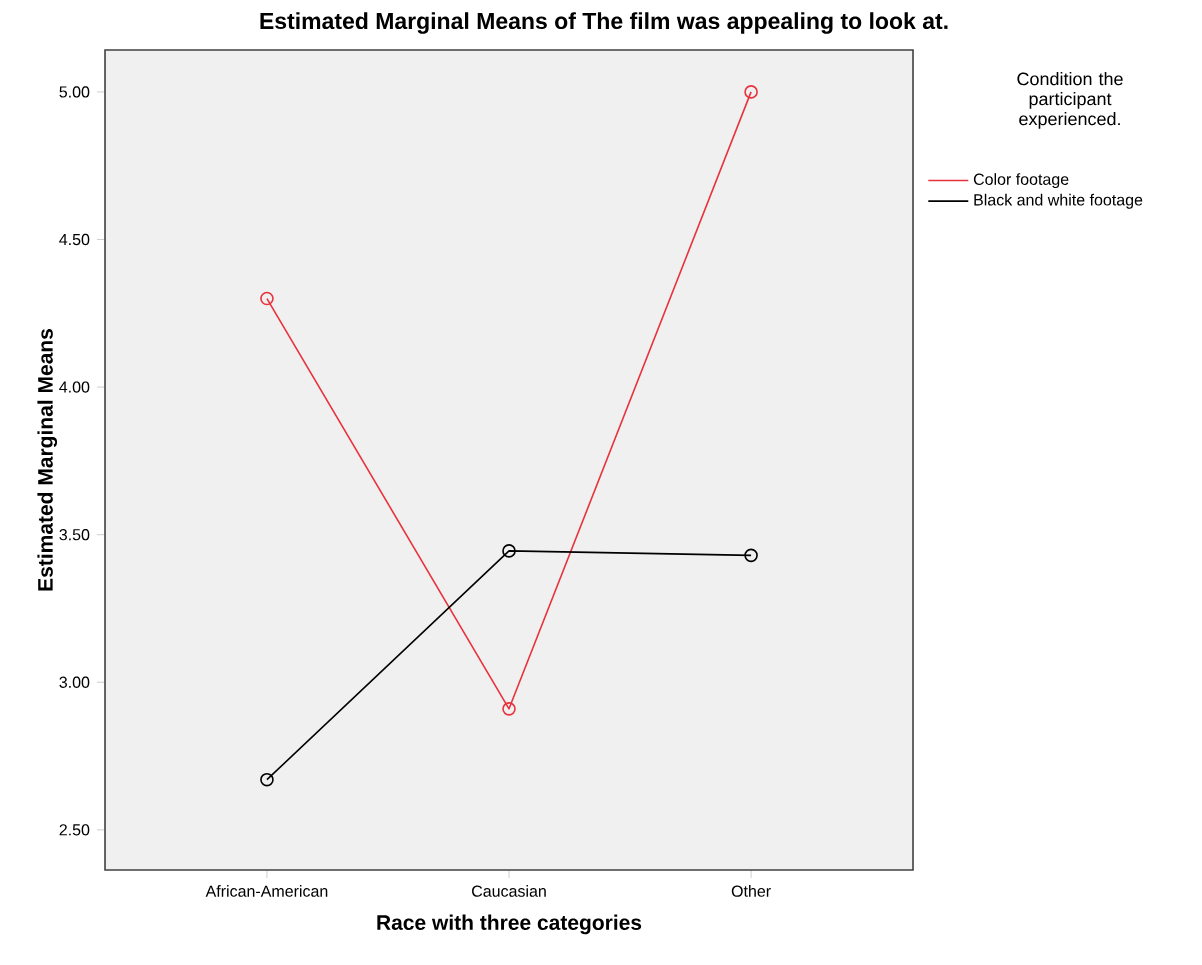 The height and width of the screenshot is (965, 1202). Describe the element at coordinates (1021, 181) in the screenshot. I see `legend-label: Color footage` at that location.